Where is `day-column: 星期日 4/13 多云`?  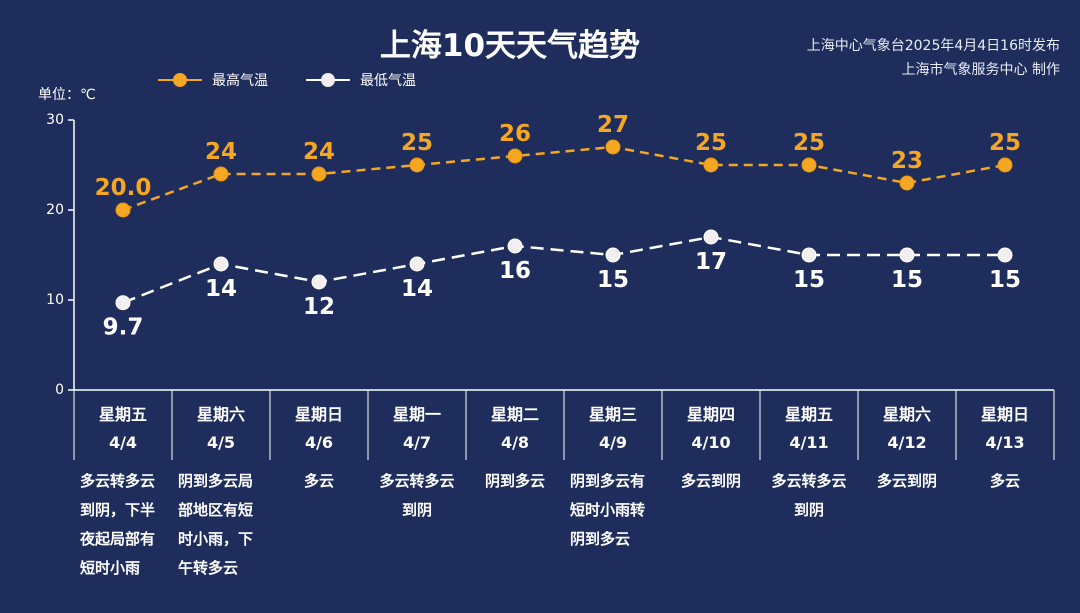 day-column: 星期日 4/13 多云 is located at coordinates (1005, 444).